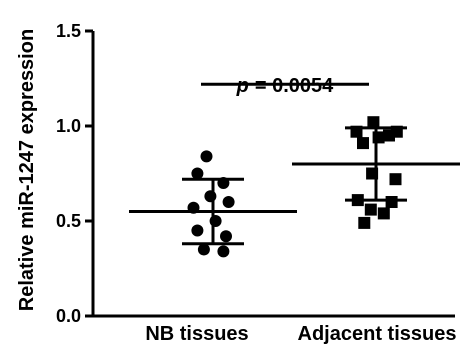  Describe the element at coordinates (68, 316) in the screenshot. I see `y-tick-label: 0.0` at that location.